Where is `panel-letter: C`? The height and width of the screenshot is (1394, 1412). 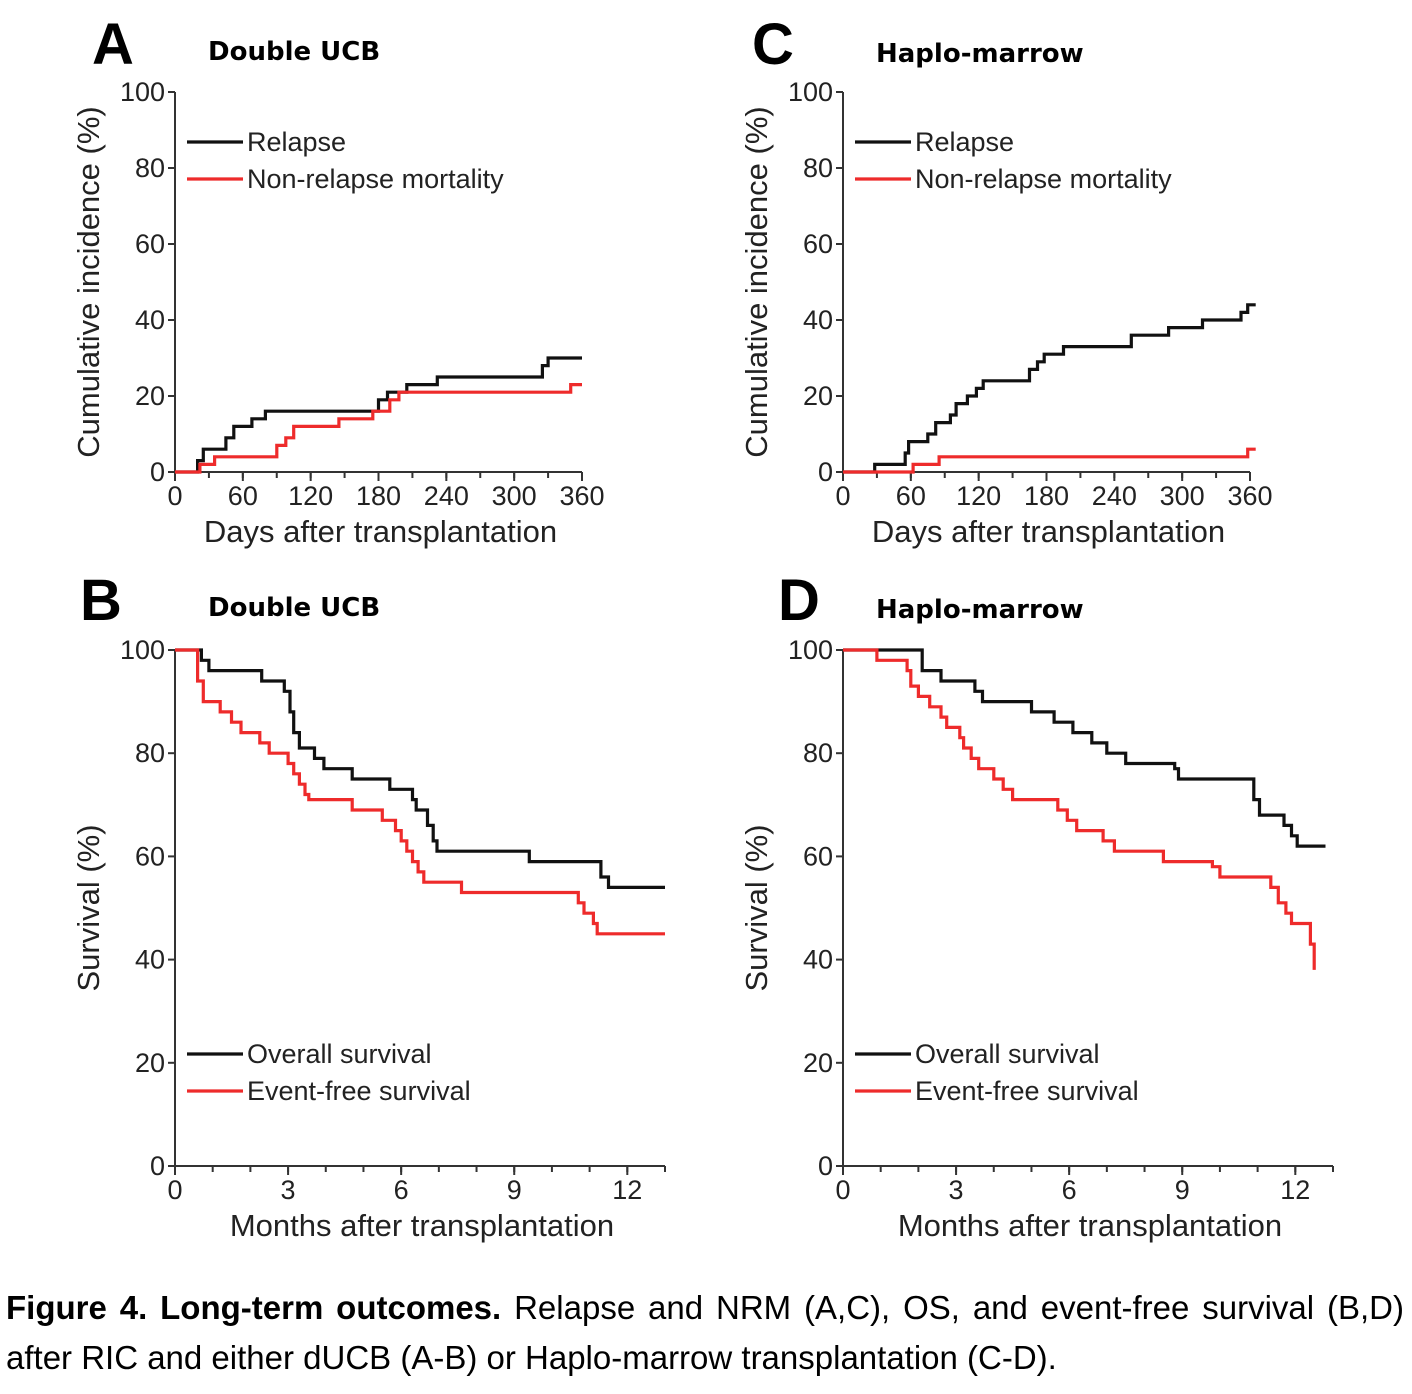
panel-letter: C is located at coordinates (773, 44).